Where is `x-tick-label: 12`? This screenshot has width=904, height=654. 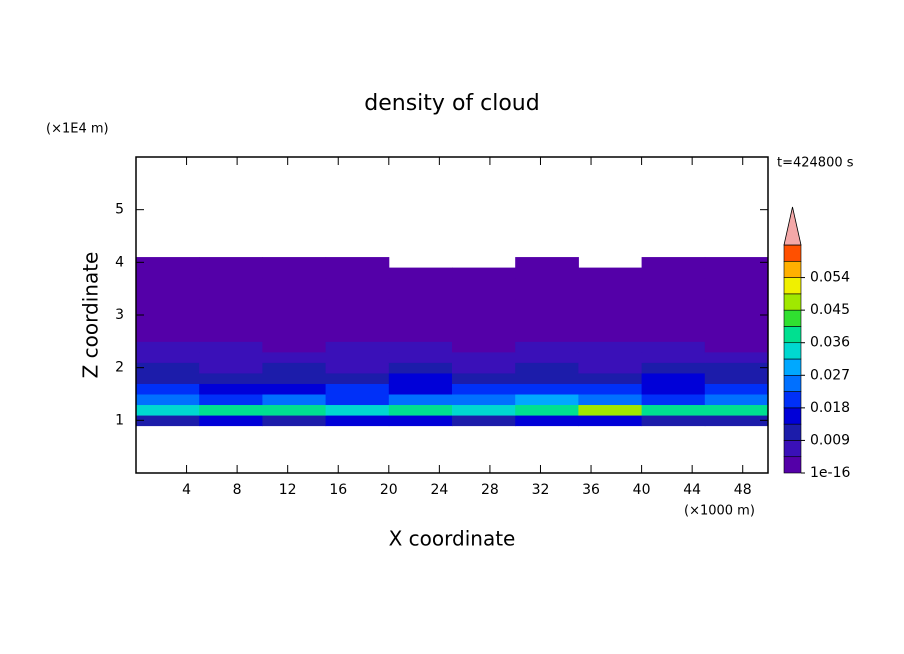
x-tick-label: 12 is located at coordinates (288, 490).